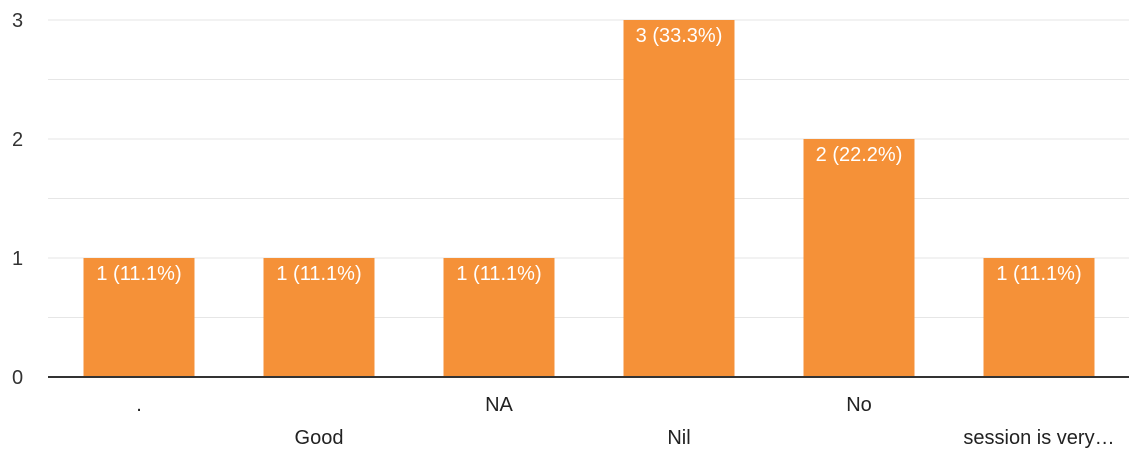 This screenshot has width=1129, height=451. What do you see at coordinates (17, 21) in the screenshot?
I see `y-tick-label: 3` at bounding box center [17, 21].